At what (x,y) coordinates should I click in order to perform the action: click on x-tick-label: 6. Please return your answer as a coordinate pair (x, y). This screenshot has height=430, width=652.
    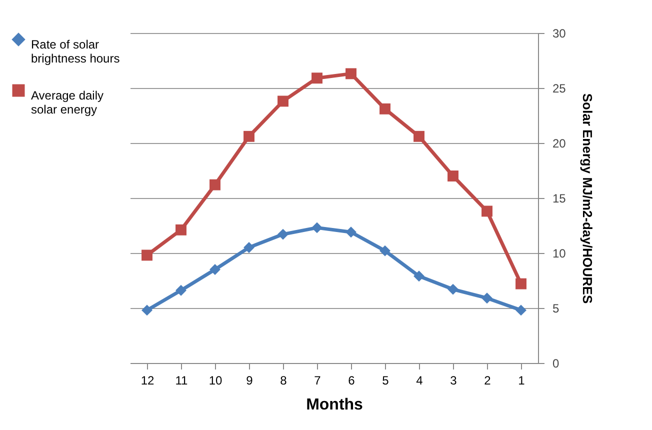
    Looking at the image, I should click on (352, 381).